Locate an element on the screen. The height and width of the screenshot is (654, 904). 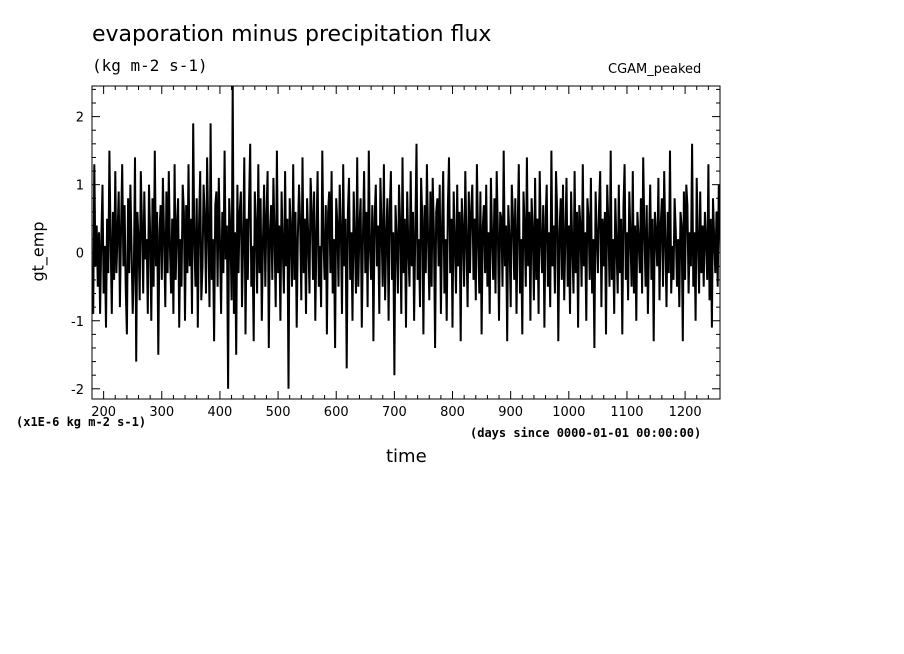
y-tick-label: -1 is located at coordinates (77, 322).